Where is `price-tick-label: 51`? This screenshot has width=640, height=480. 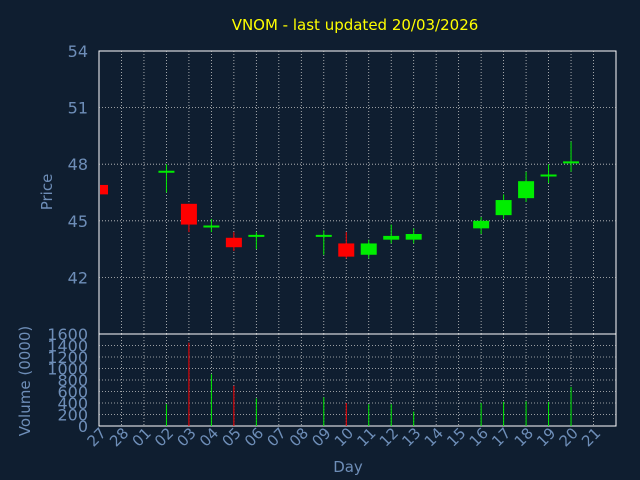
price-tick-label: 51 is located at coordinates (78, 108).